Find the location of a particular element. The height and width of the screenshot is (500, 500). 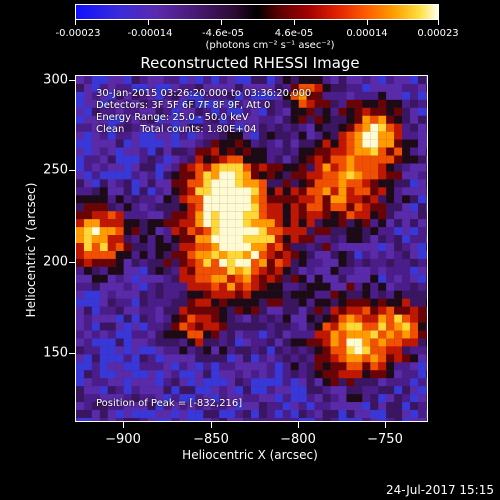

clean-counts: Clean Total counts: 1.80E+04 is located at coordinates (176, 129).